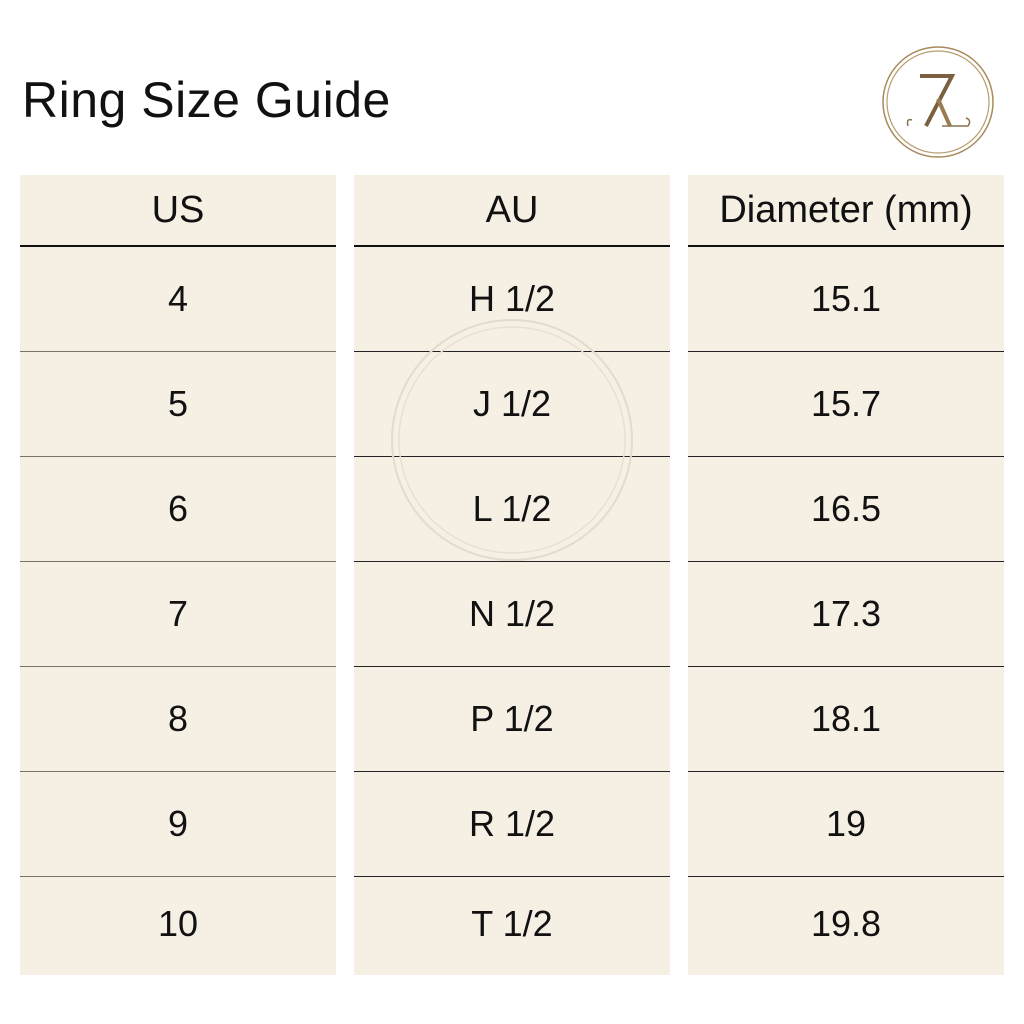  What do you see at coordinates (846, 211) in the screenshot?
I see `column-header: Diameter (mm)` at bounding box center [846, 211].